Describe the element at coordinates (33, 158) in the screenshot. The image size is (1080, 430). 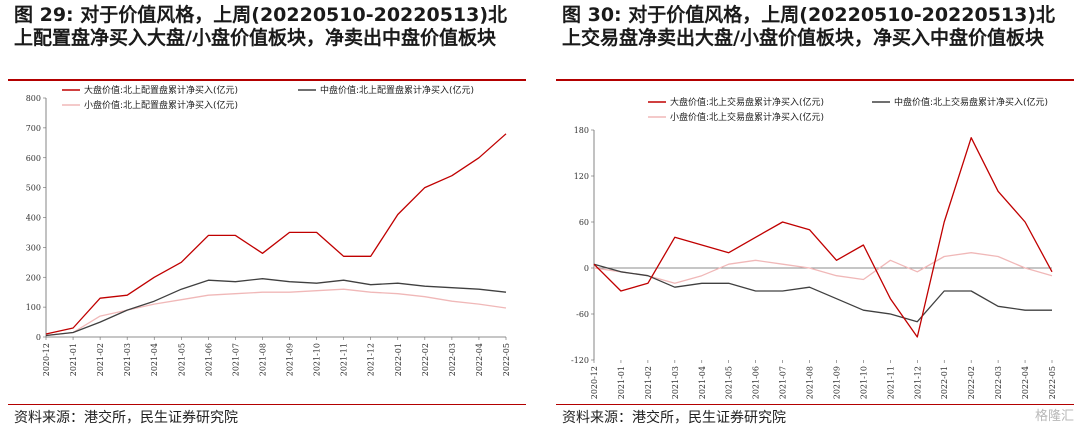
I see `y-tick-label: 600` at that location.